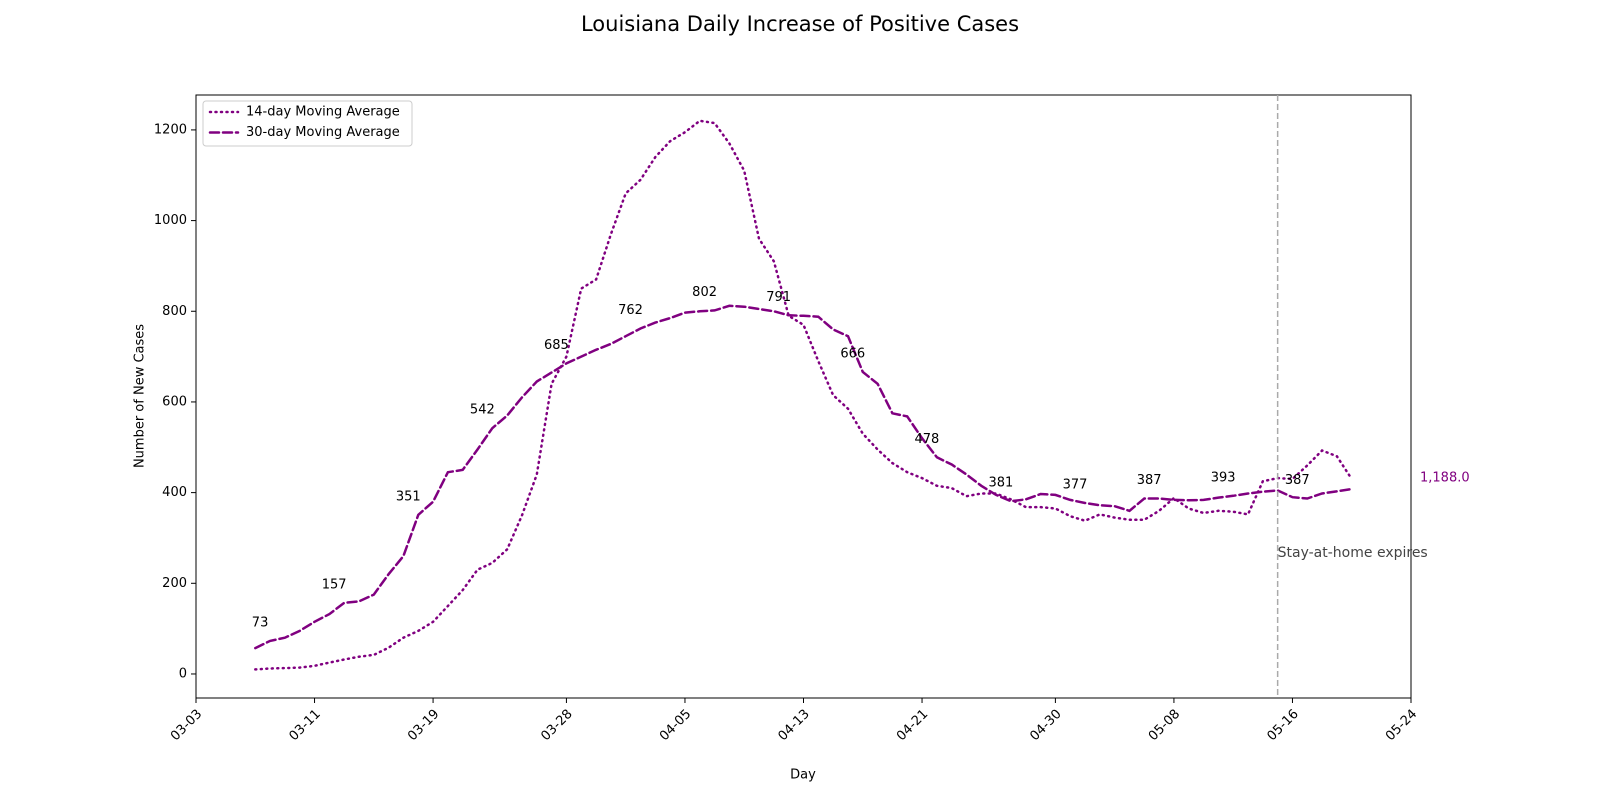  What do you see at coordinates (704, 292) in the screenshot?
I see `data-label: 802` at bounding box center [704, 292].